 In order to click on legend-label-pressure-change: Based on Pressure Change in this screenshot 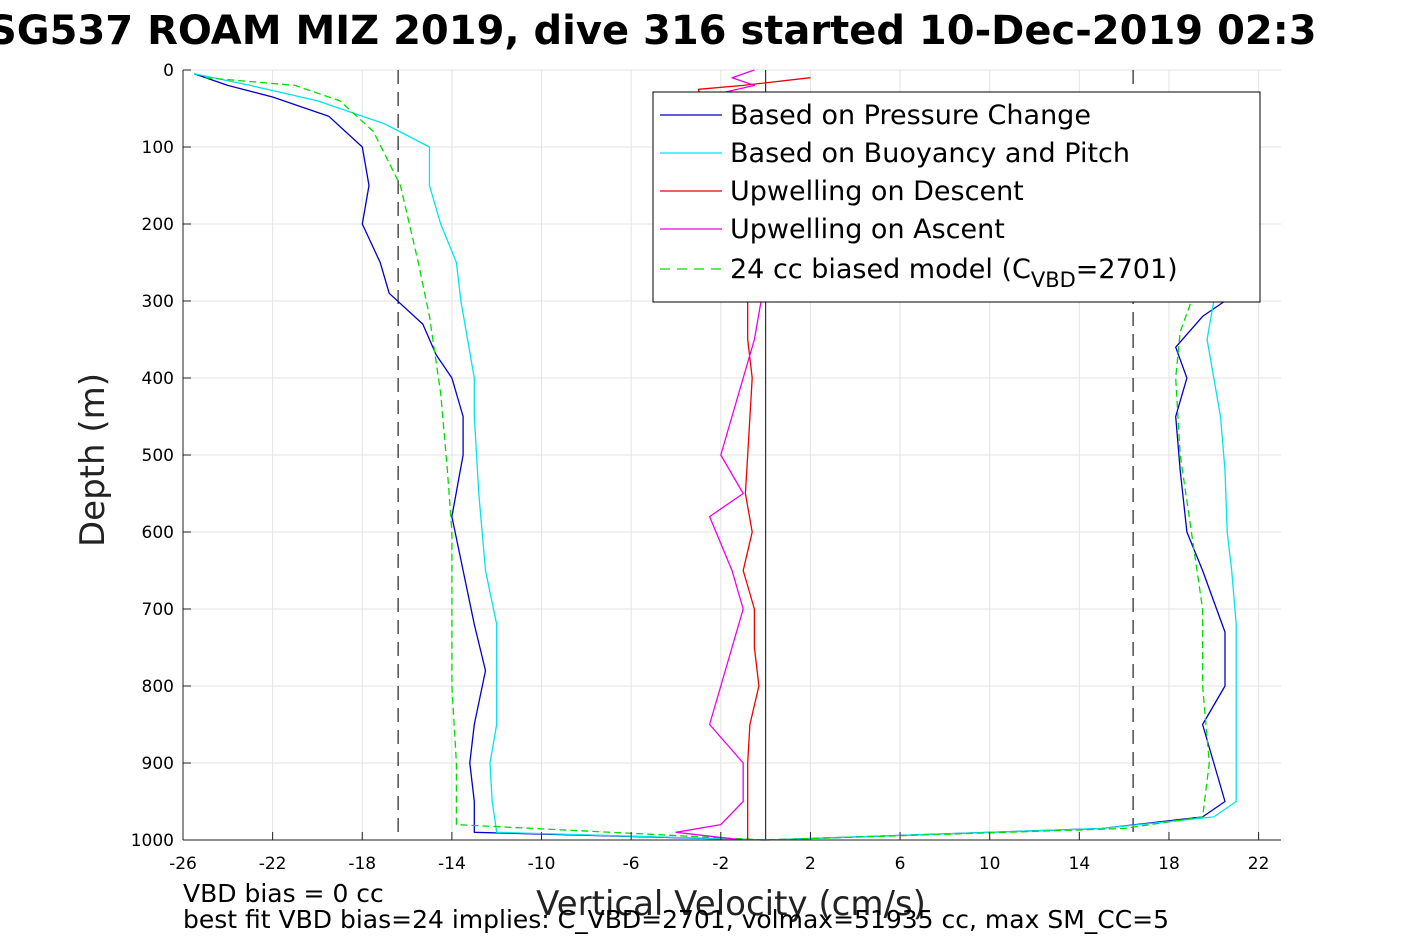, I will do `click(910, 115)`.